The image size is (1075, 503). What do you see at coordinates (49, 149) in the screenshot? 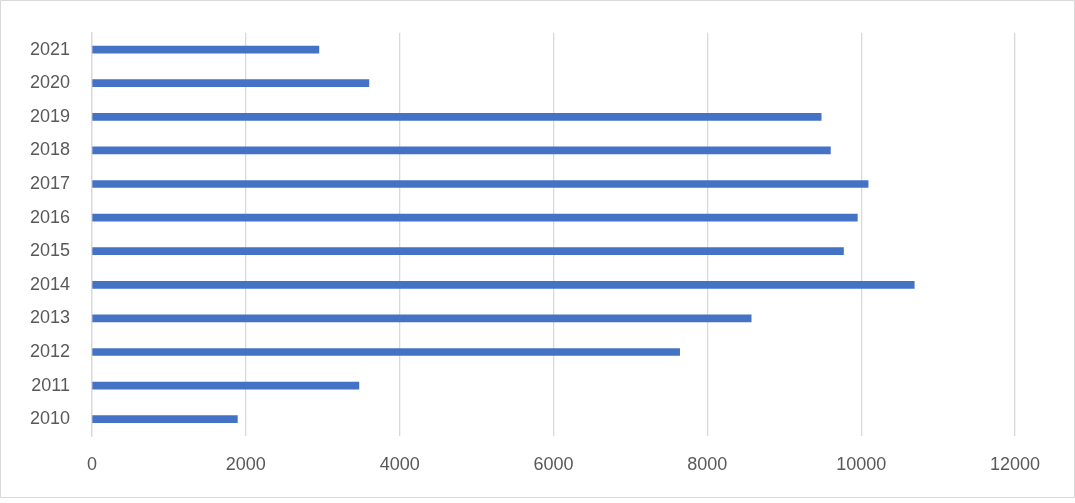
I see `y-tick-label: 2018` at bounding box center [49, 149].